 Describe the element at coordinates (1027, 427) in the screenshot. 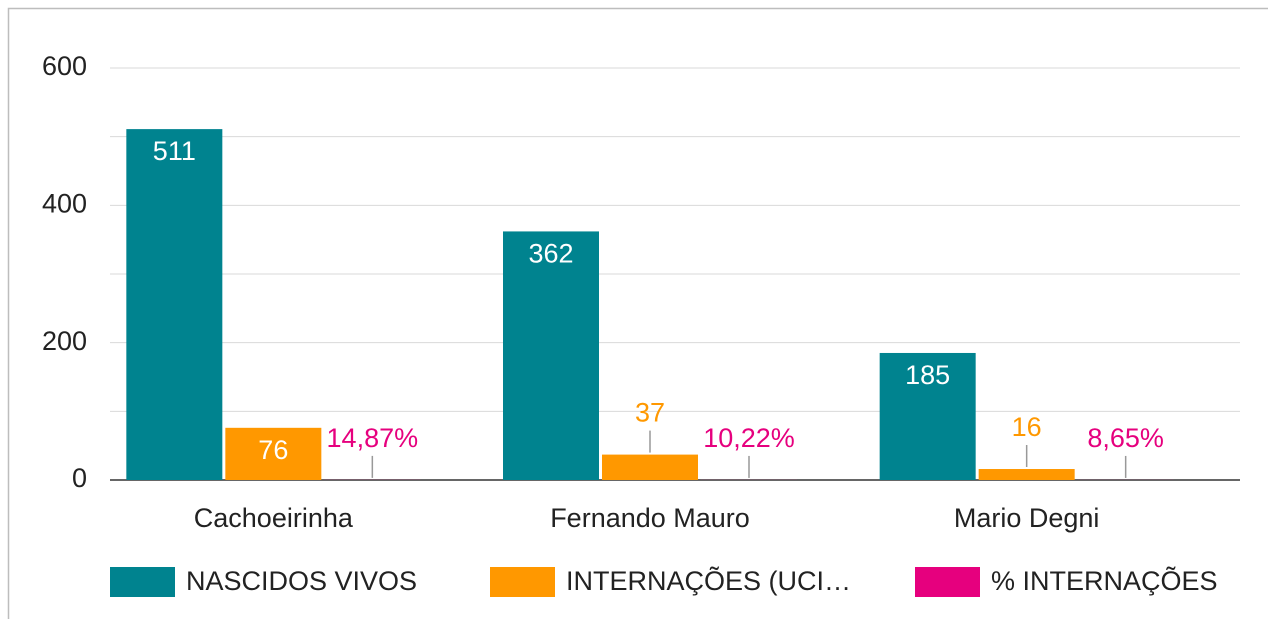

I see `data-label: 16` at that location.